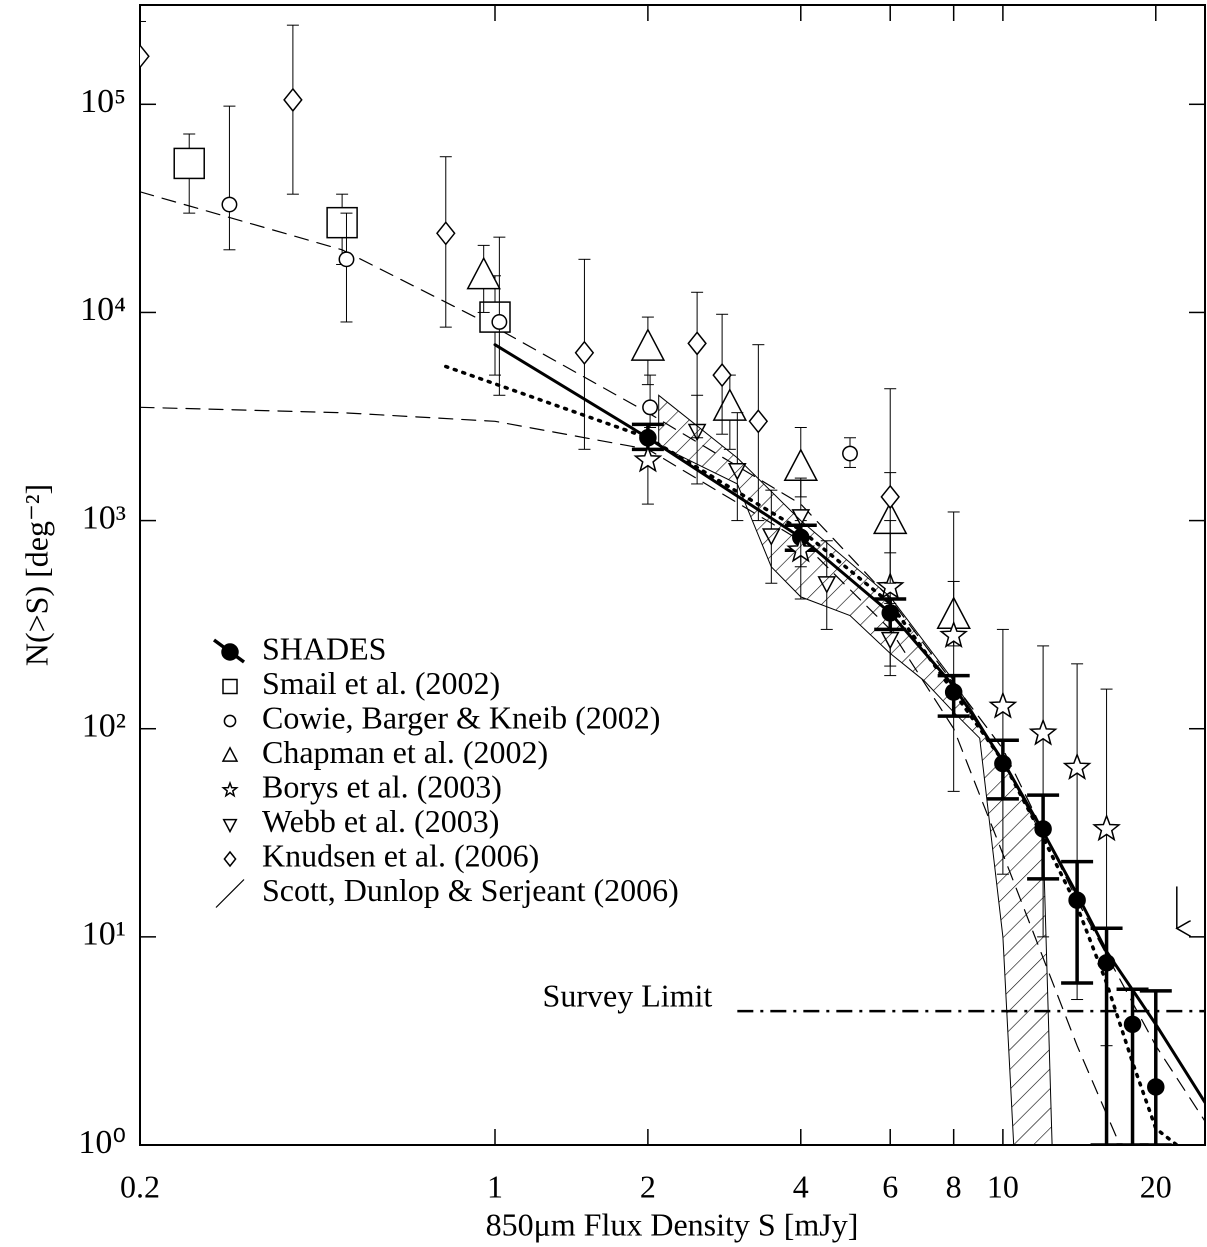 This screenshot has width=1207, height=1247. Describe the element at coordinates (104, 726) in the screenshot. I see `y-tick-label: 10²` at that location.